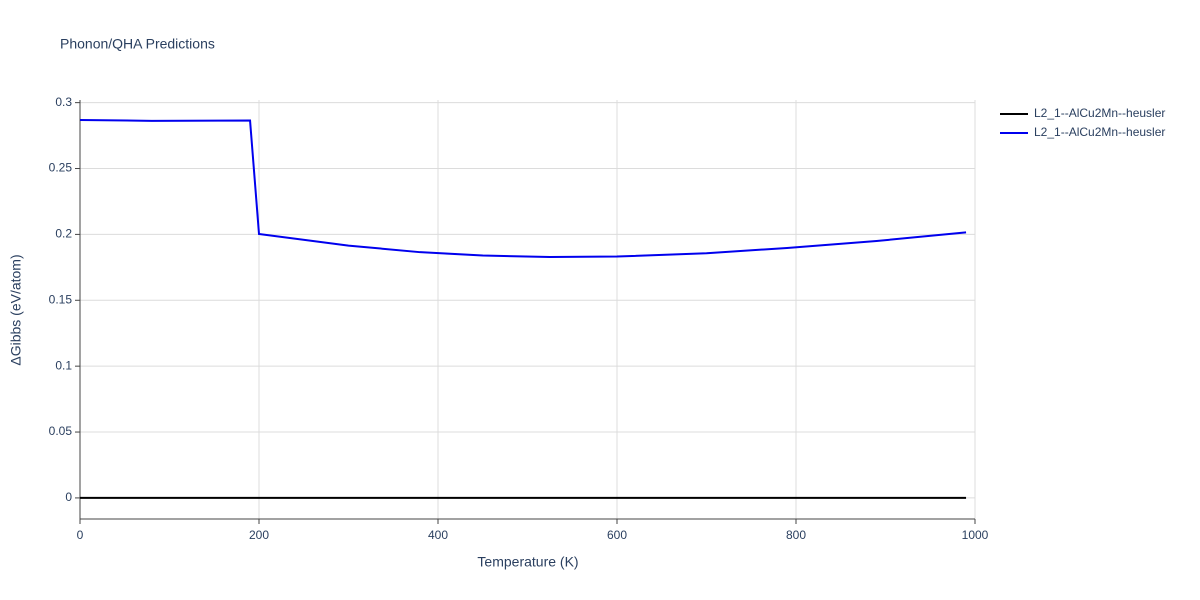 This screenshot has height=600, width=1200. I want to click on y-tick-label: 0.2, so click(63, 234).